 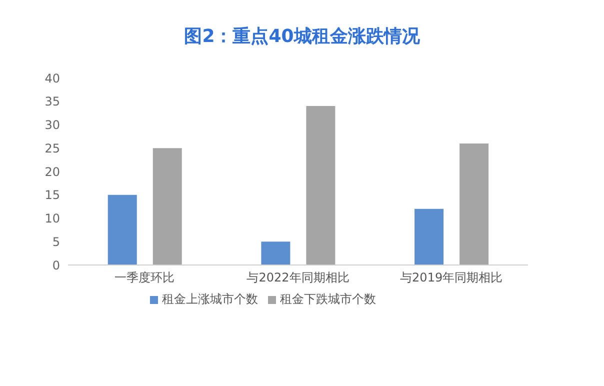 I want to click on legend-label: 租金下跌城市个数, so click(x=328, y=299).